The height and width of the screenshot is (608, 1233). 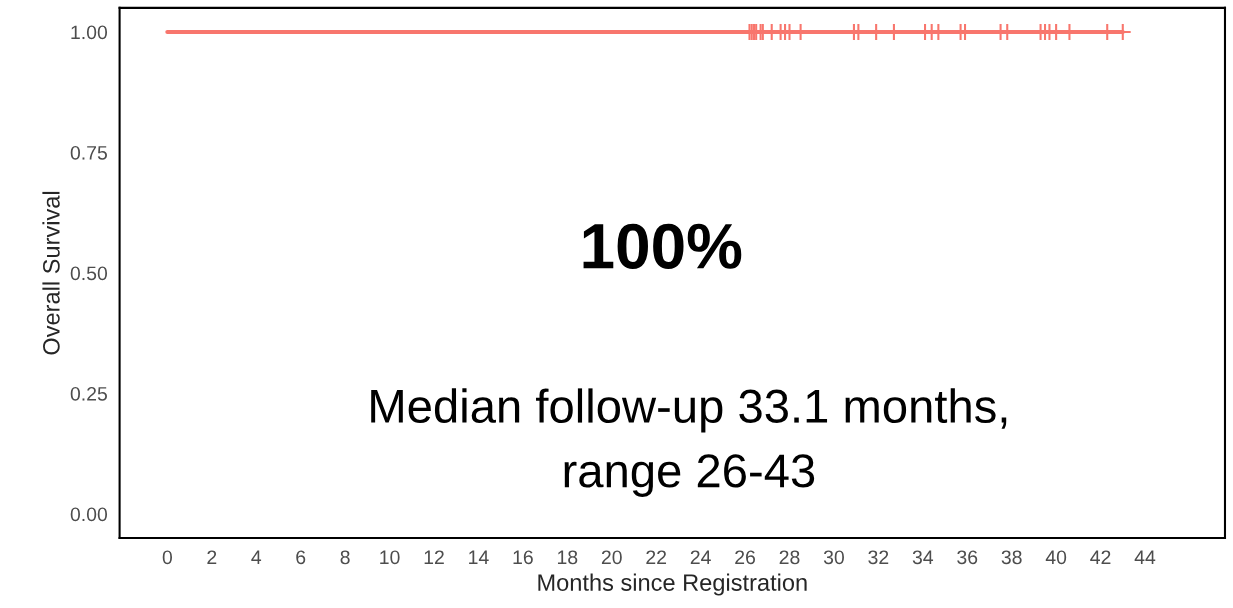 I want to click on annotation: 100%, so click(x=662, y=246).